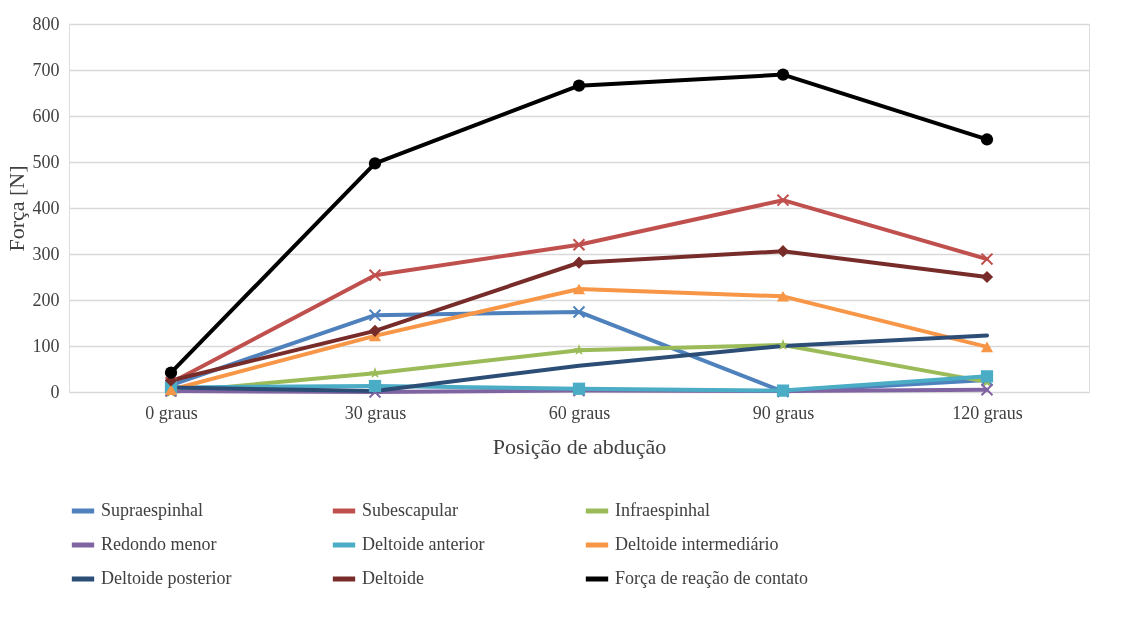 The image size is (1145, 622). What do you see at coordinates (423, 544) in the screenshot?
I see `legend-label: Deltoide anterior` at bounding box center [423, 544].